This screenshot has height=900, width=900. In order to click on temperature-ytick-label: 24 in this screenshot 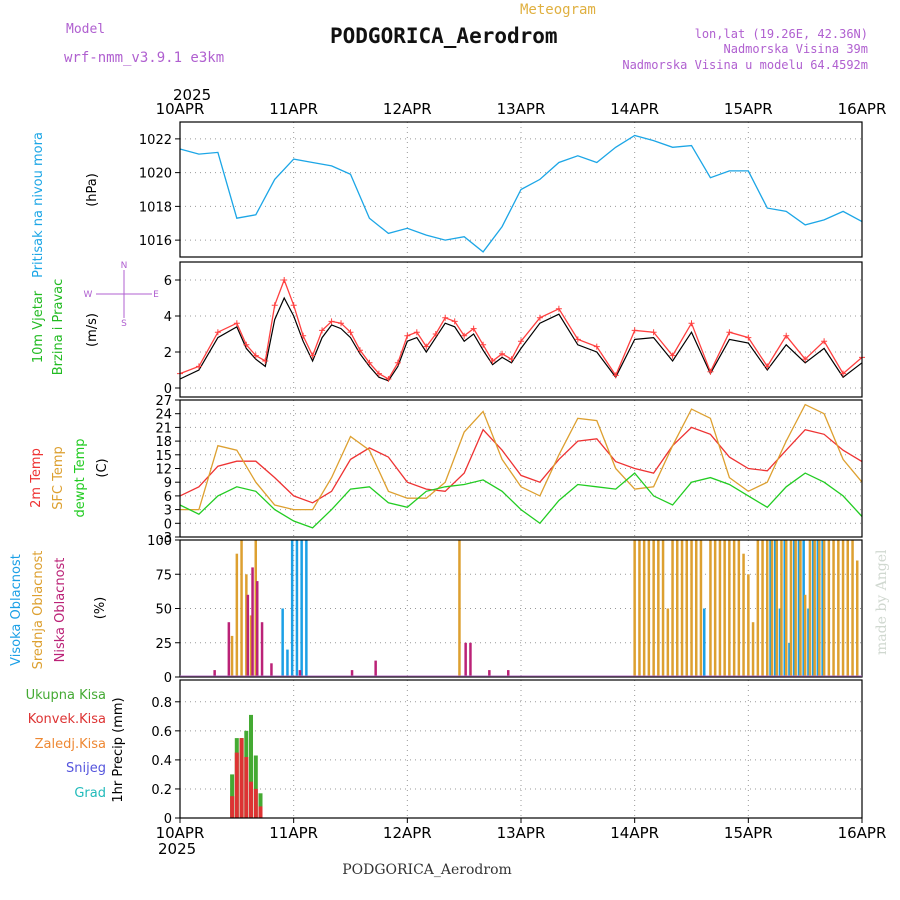, I will do `click(163, 415)`.